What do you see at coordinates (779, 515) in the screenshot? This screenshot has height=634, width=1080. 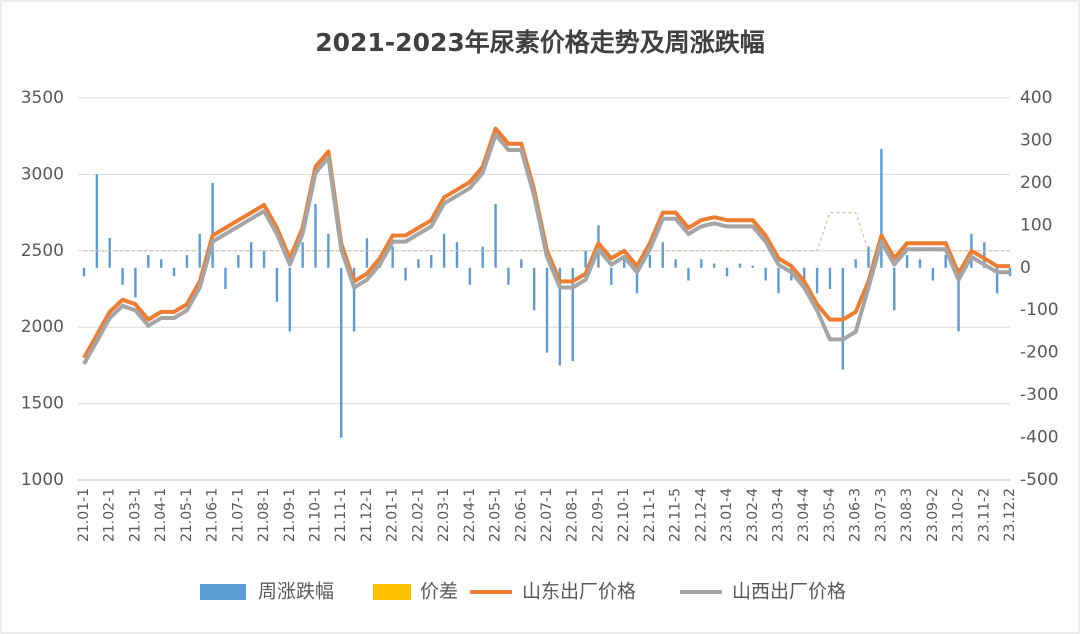 I see `x-tick-label: 23.03-4` at bounding box center [779, 515].